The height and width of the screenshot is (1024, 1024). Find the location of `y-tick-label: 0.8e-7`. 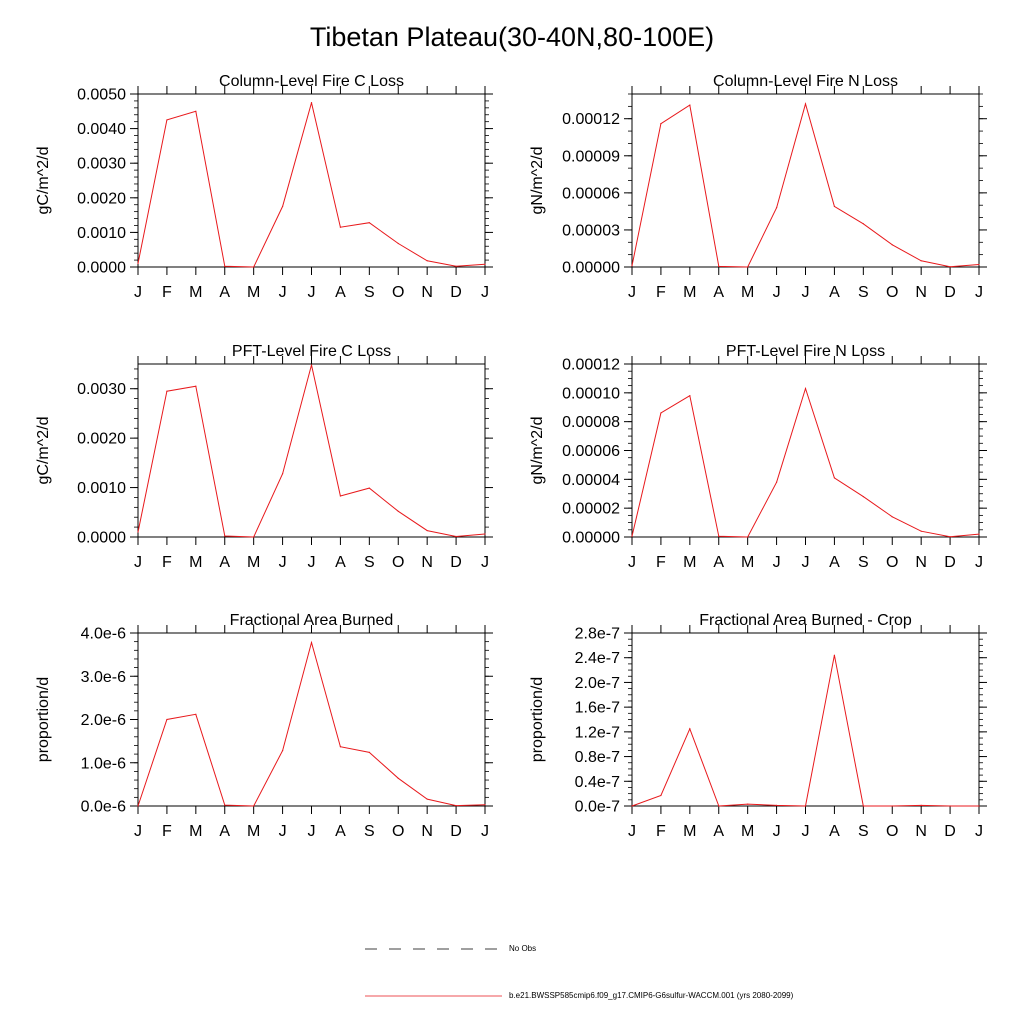

y-tick-label: 0.8e-7 is located at coordinates (597, 757).